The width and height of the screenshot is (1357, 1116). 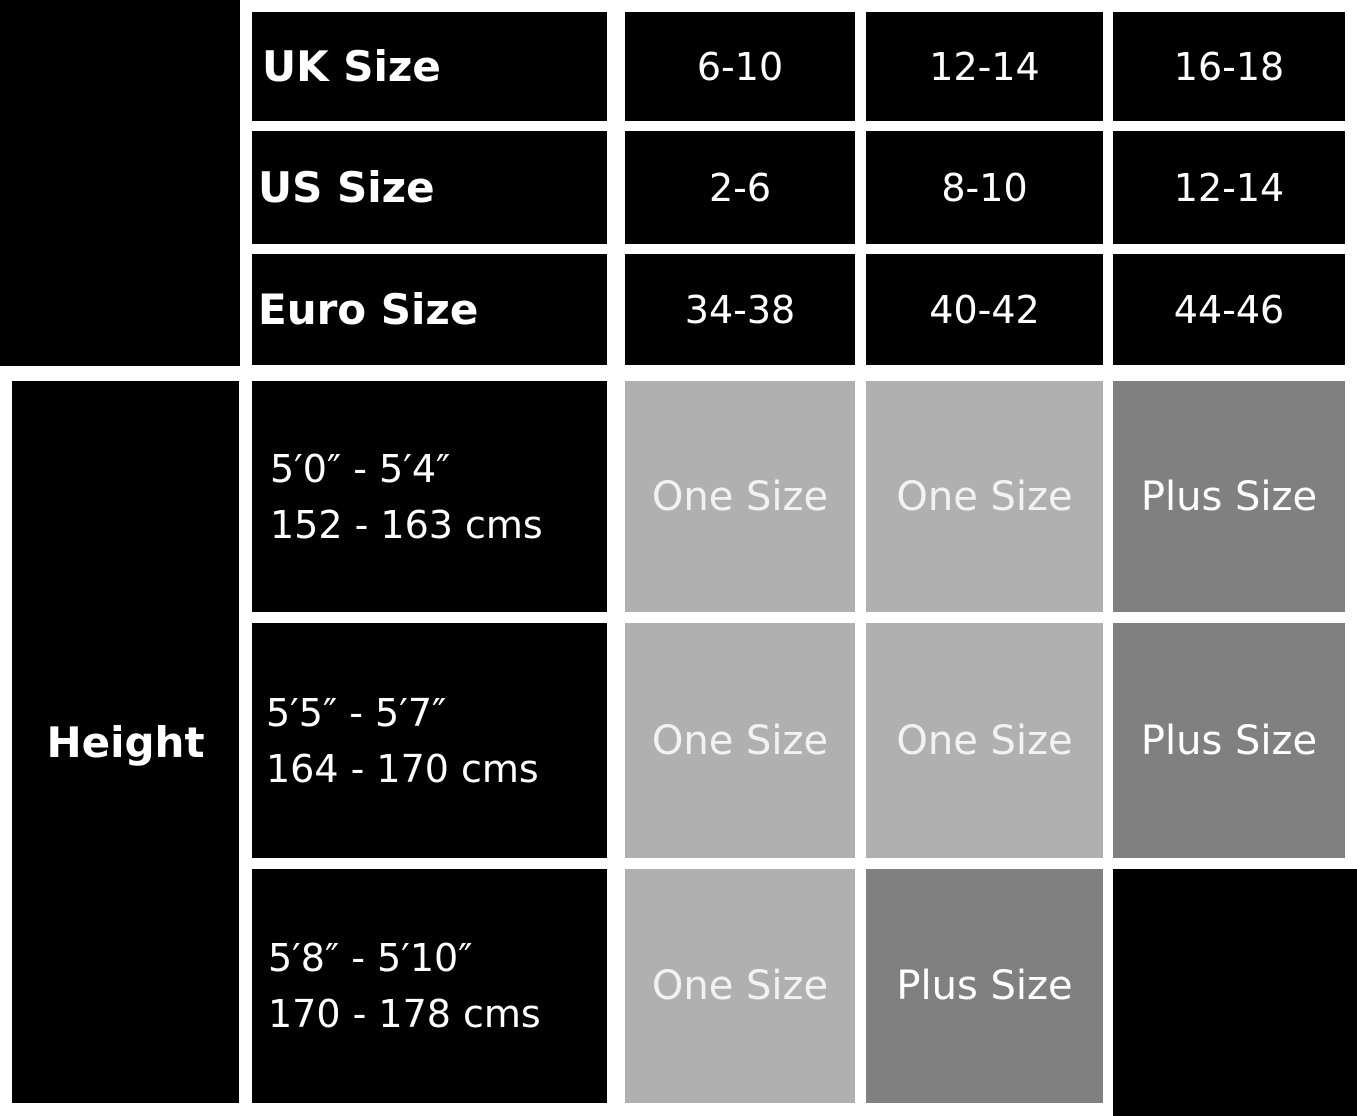 What do you see at coordinates (404, 1014) in the screenshot?
I see `height-metric: 170 - 178 cms` at bounding box center [404, 1014].